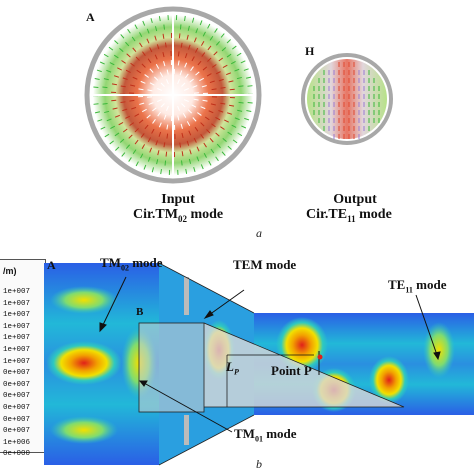  Describe the element at coordinates (373, 214) in the screenshot. I see `output-mode-suffix: mode` at that location.